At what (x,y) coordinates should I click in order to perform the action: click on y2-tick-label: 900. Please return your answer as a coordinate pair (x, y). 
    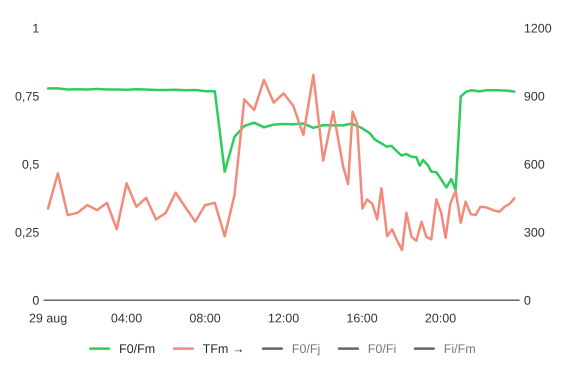
    Looking at the image, I should click on (534, 96).